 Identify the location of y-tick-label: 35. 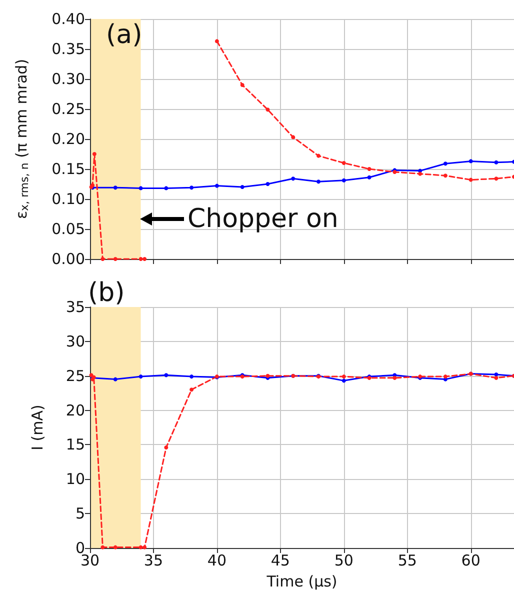
(75, 307).